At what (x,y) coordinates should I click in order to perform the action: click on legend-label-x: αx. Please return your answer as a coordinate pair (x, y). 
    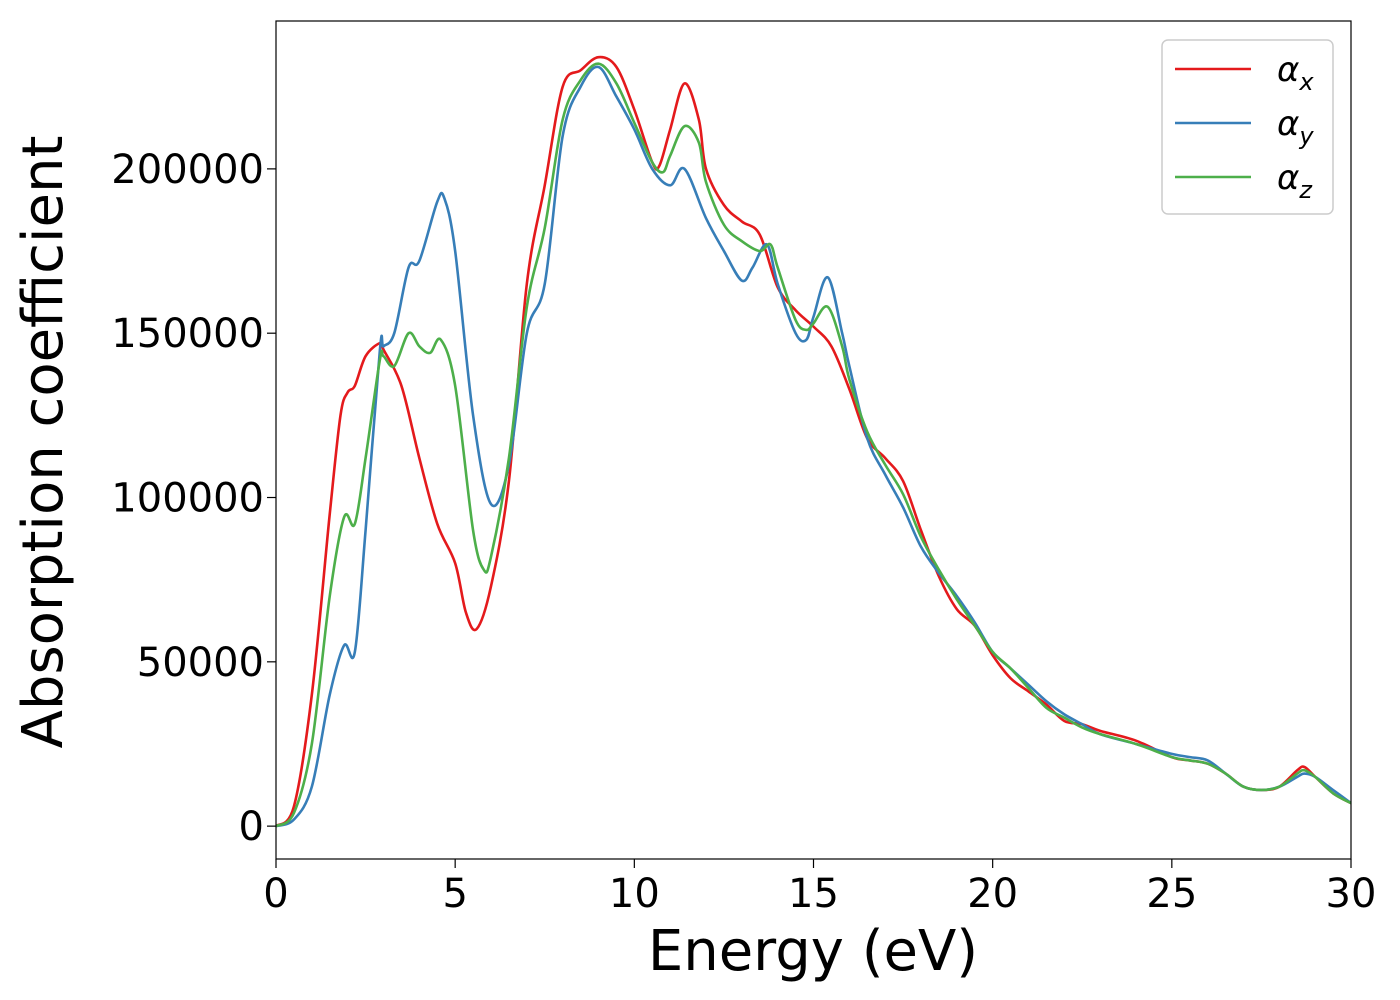
    Looking at the image, I should click on (1295, 73).